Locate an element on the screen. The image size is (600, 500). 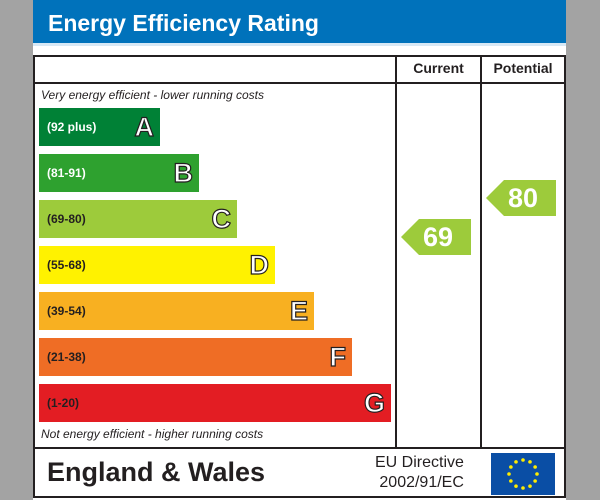
potential-header: Potential is located at coordinates (523, 68).